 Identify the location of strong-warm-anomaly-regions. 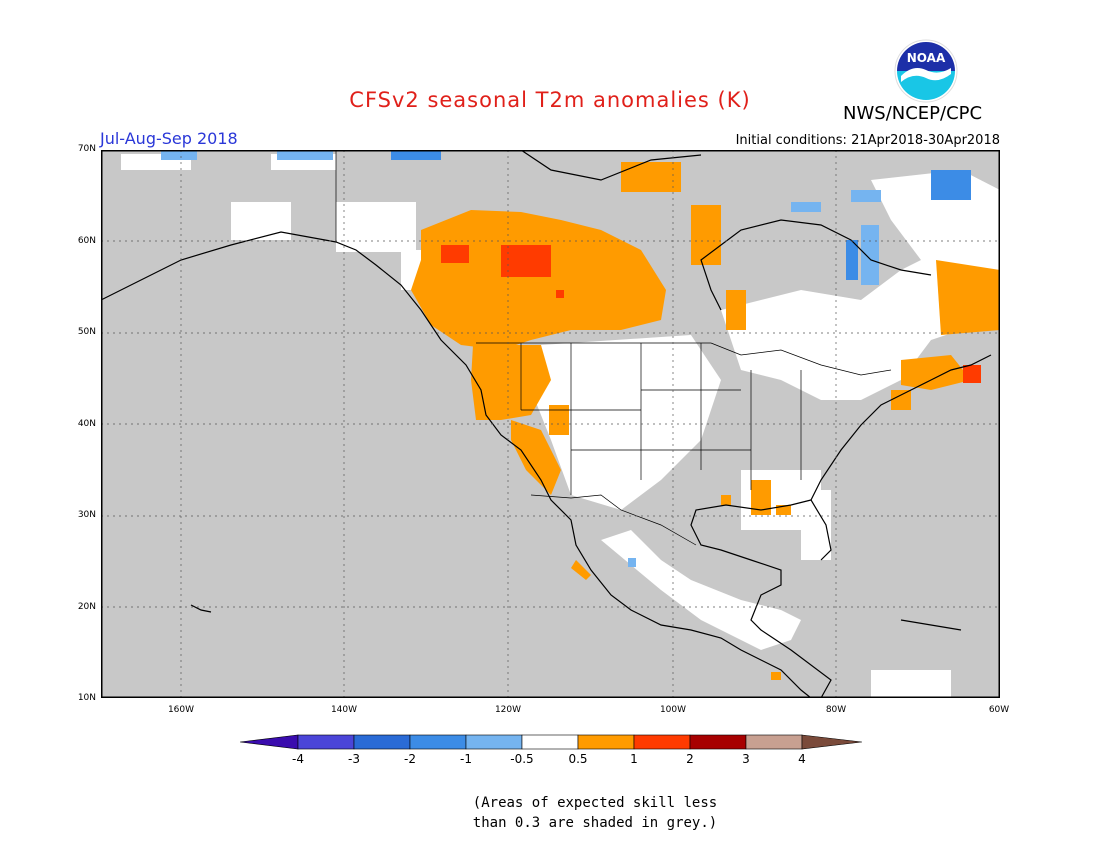
(711, 314).